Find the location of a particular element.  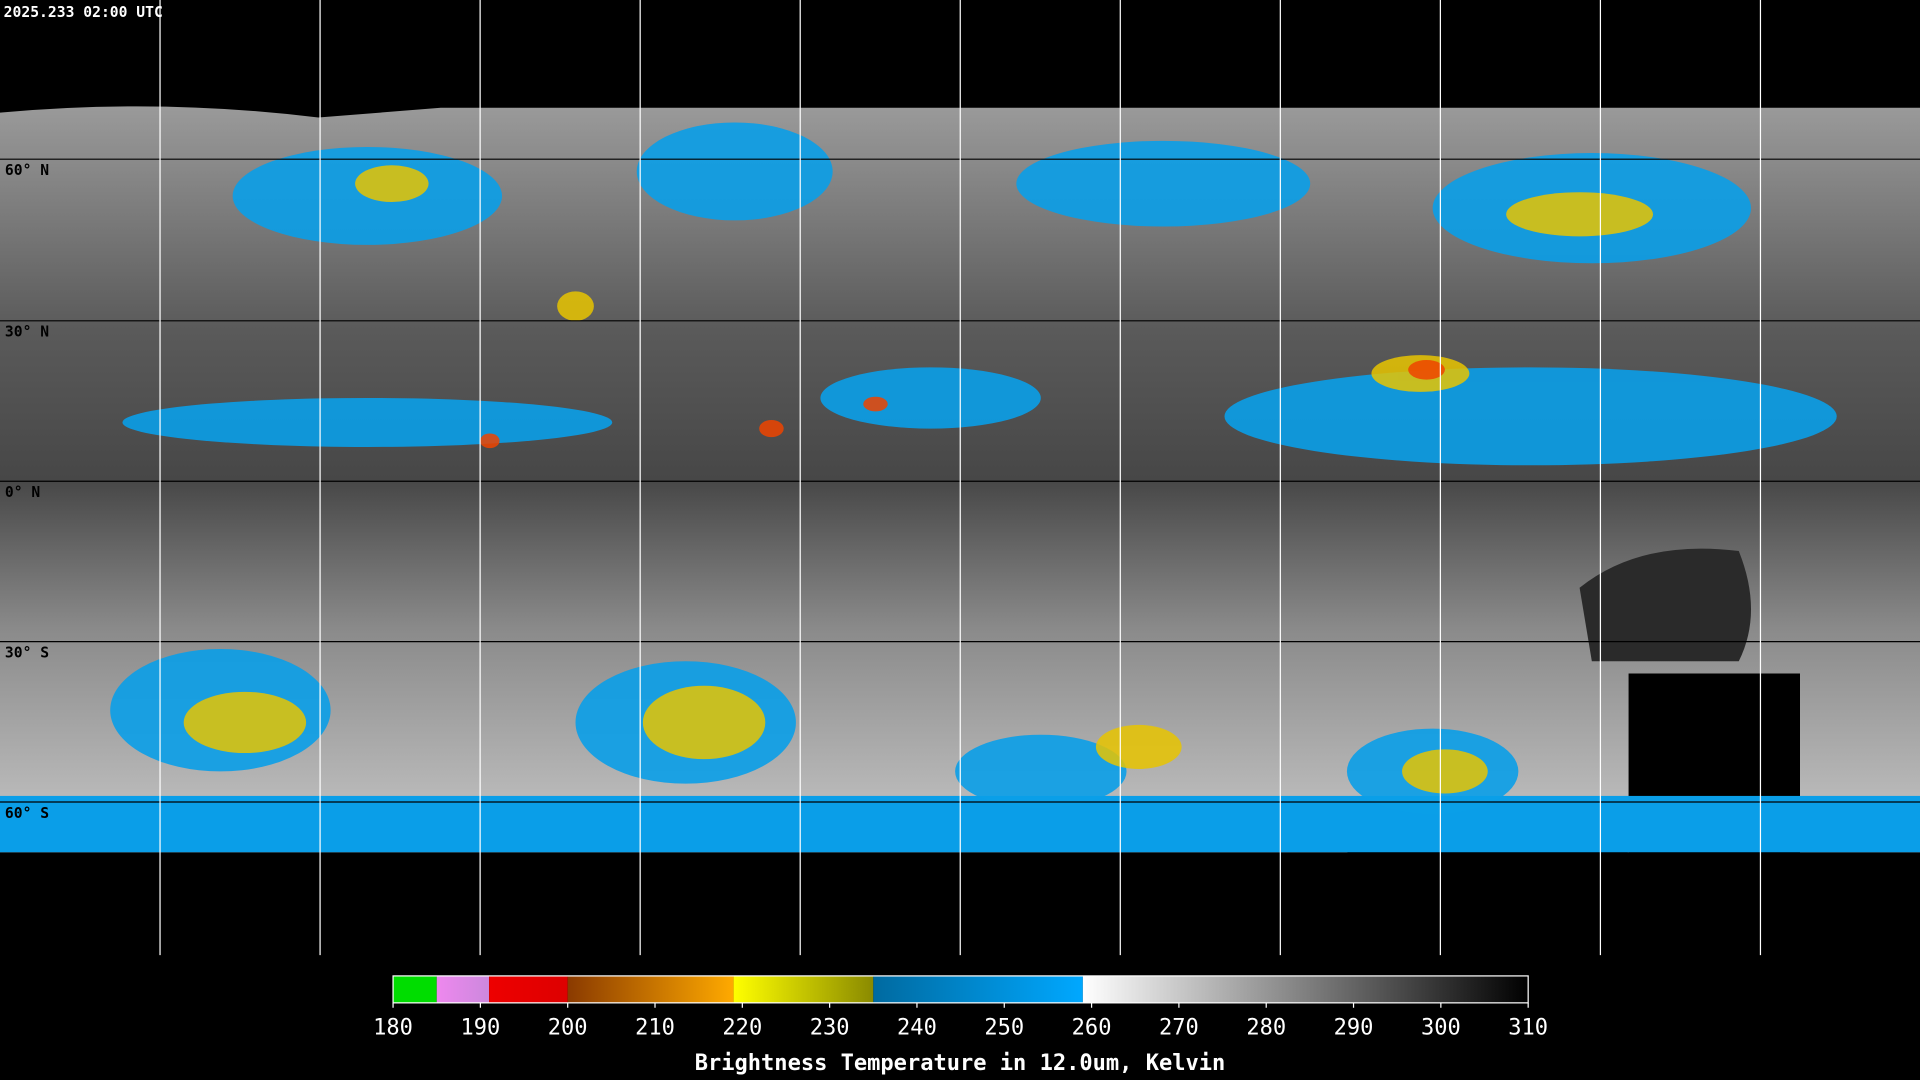

colorbar-tick-label: 250 is located at coordinates (1004, 1028).